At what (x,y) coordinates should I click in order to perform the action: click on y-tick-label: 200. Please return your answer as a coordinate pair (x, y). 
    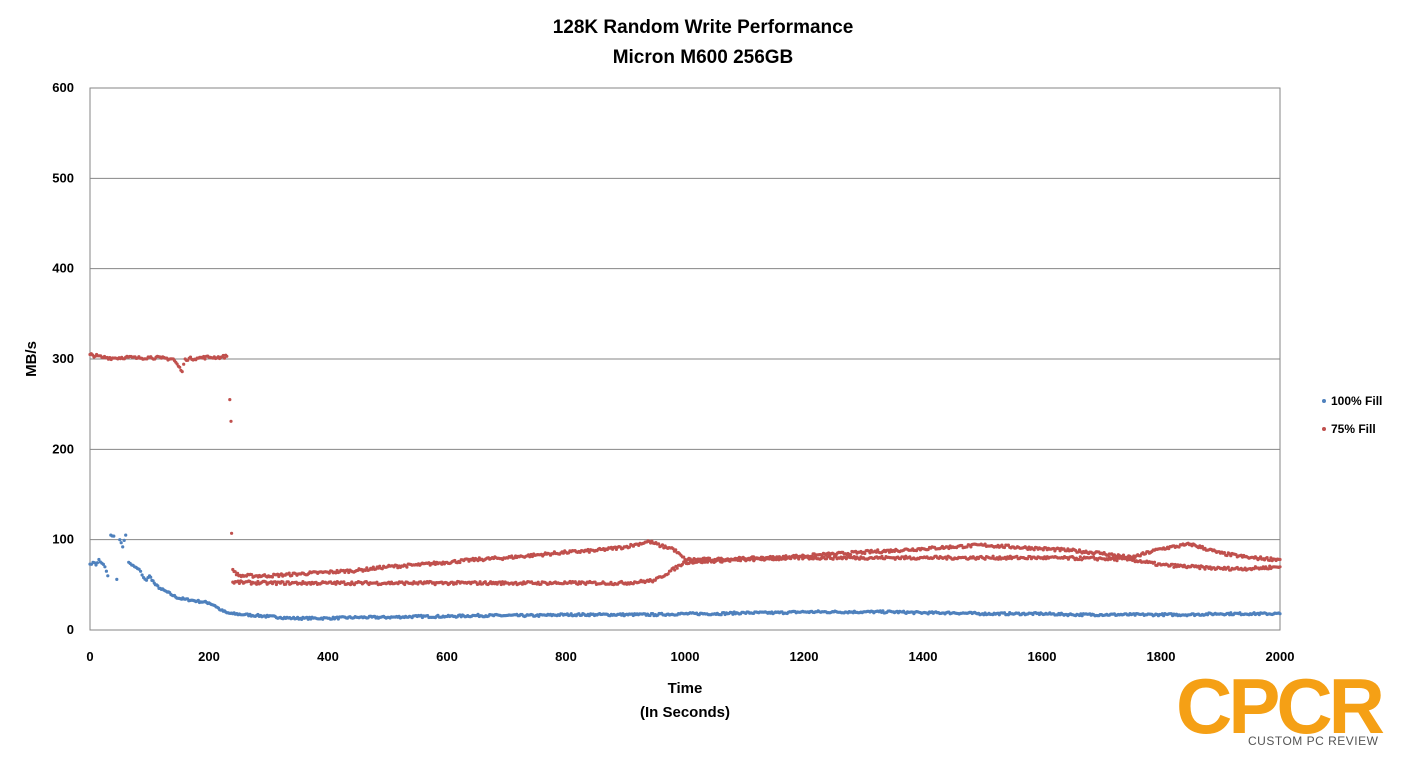
    Looking at the image, I should click on (63, 448).